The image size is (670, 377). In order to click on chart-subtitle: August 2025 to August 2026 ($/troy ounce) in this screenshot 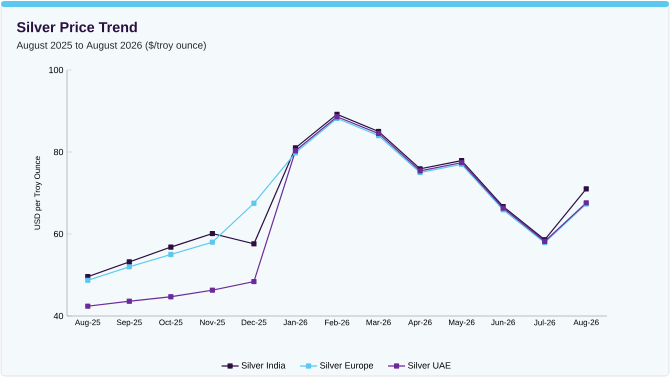, I will do `click(111, 46)`.